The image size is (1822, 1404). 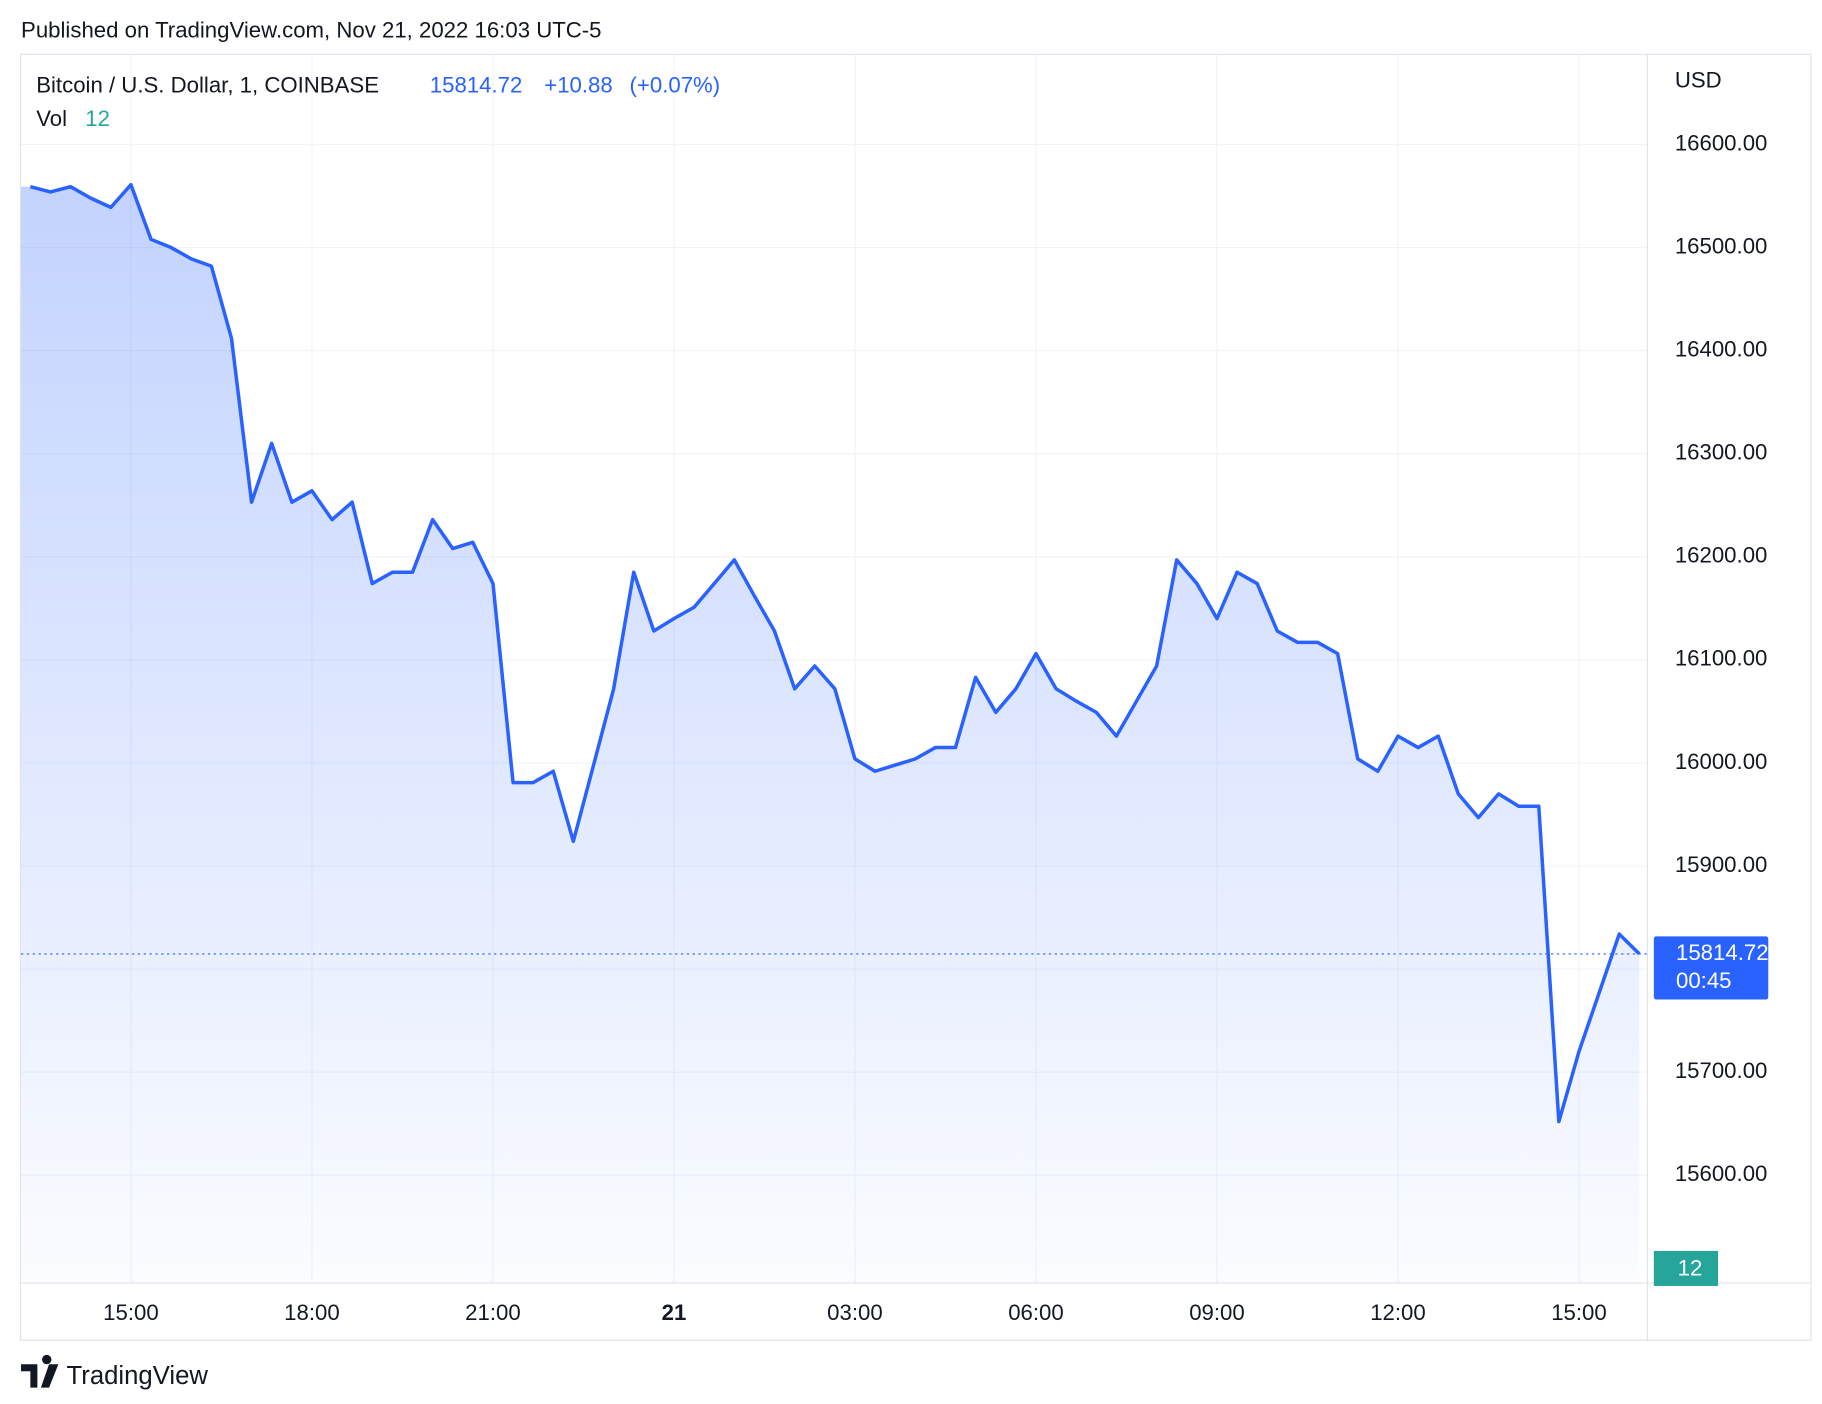 What do you see at coordinates (1721, 452) in the screenshot?
I see `y-tick-label: 16300.00` at bounding box center [1721, 452].